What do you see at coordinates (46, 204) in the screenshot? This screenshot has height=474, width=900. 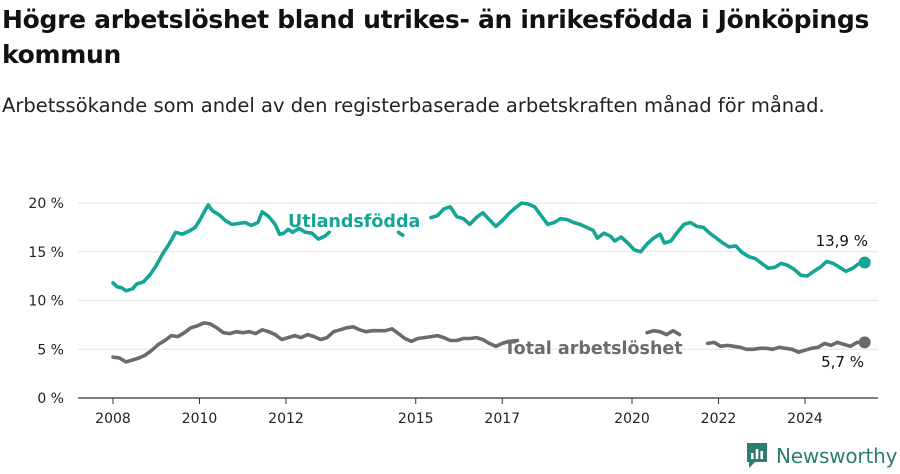 I see `y-tick-label: 20 %` at bounding box center [46, 204].